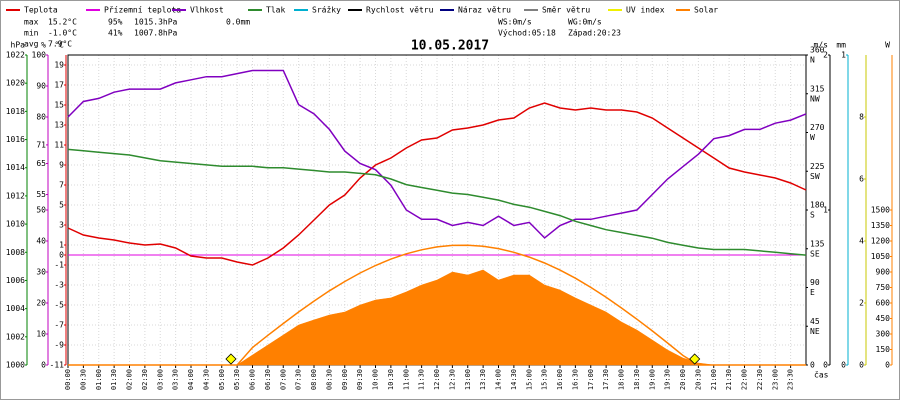 Image resolution: width=900 pixels, height=400 pixels. What do you see at coordinates (41, 210) in the screenshot?
I see `y-tick-label: 50` at bounding box center [41, 210].